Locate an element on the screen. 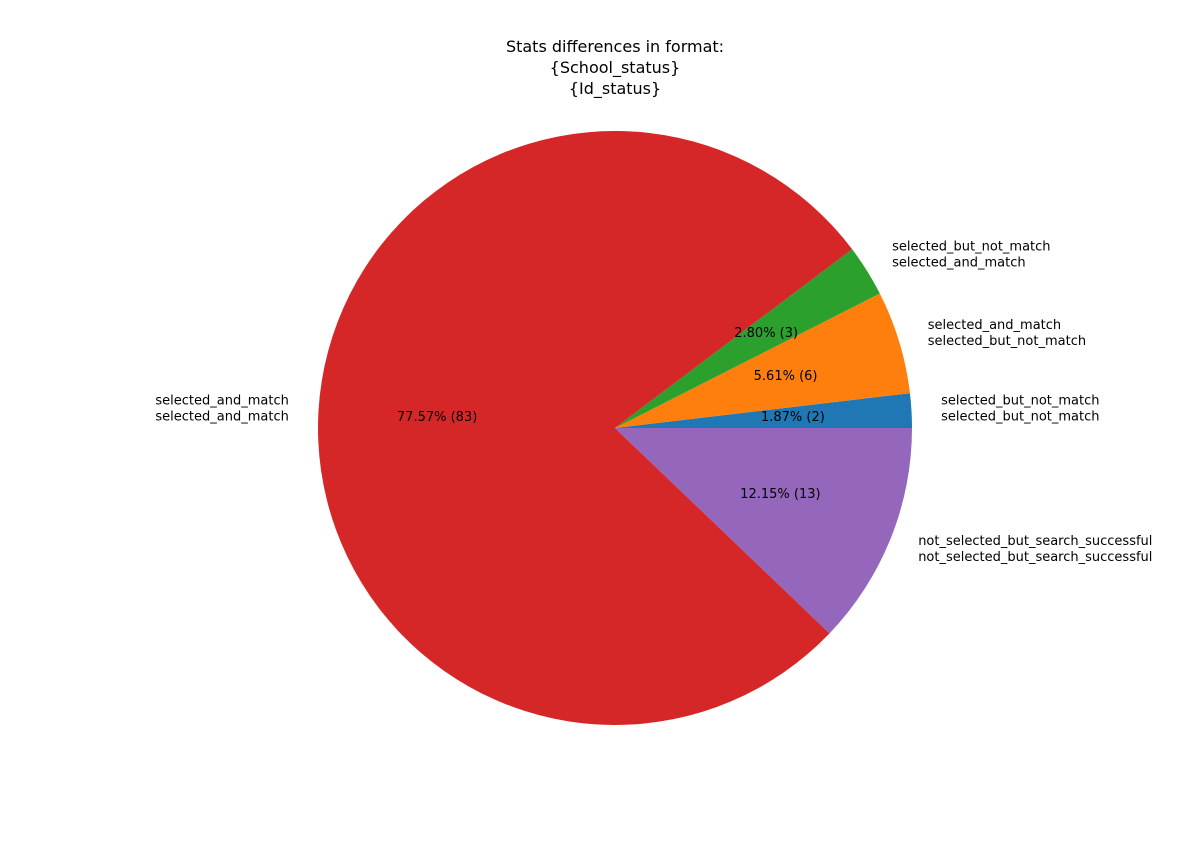 The height and width of the screenshot is (855, 1200). pie-category-label: selected_and_match selected_and_match is located at coordinates (221, 408).